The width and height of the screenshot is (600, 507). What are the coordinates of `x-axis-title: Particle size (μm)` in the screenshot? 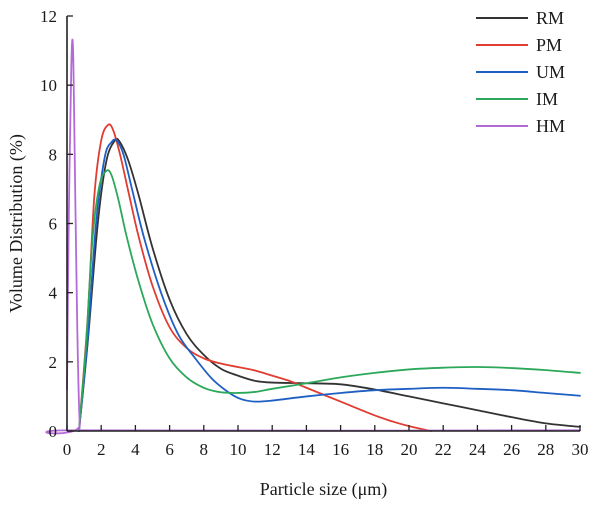 It's located at (324, 489).